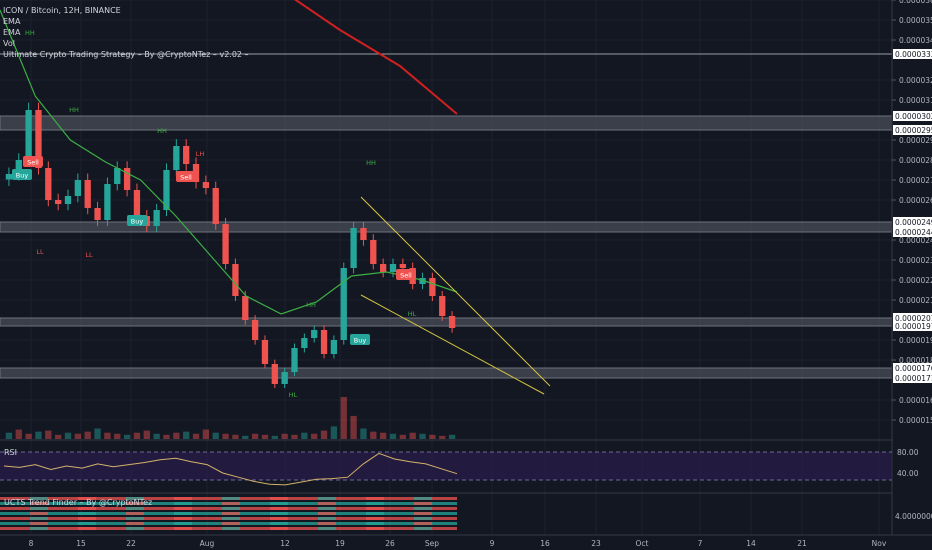  What do you see at coordinates (62, 10) in the screenshot?
I see `symbol-title: ICON / Bitcoin, 12H, BINANCE` at bounding box center [62, 10].